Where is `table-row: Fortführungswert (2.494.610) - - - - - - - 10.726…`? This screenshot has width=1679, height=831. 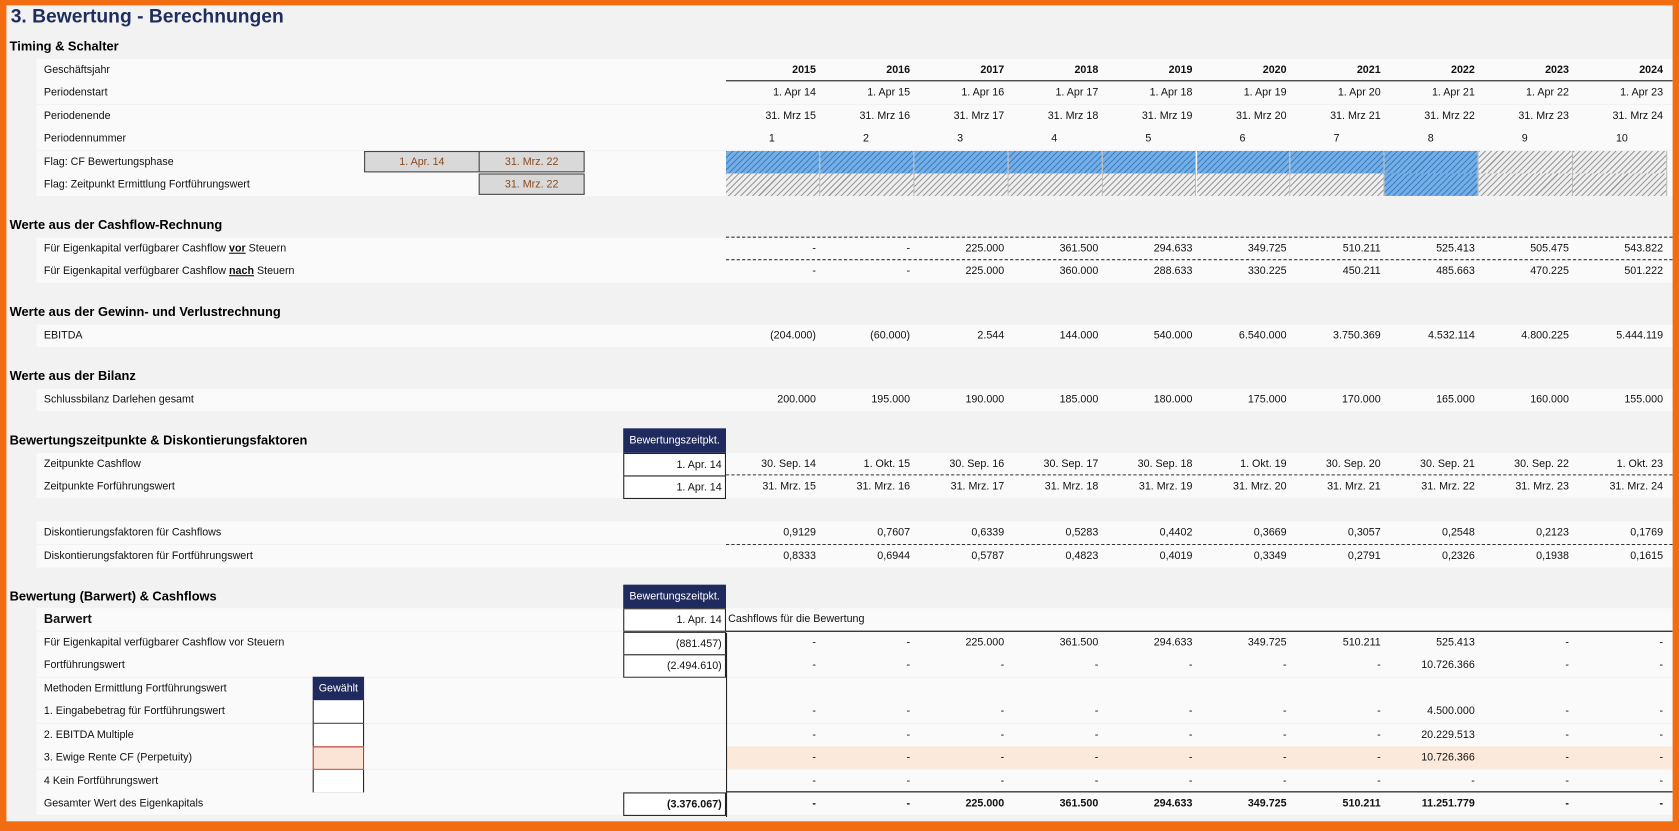 table-row: Fortführungswert (2.494.610) - - - - - - - 10.726… is located at coordinates (839, 666).